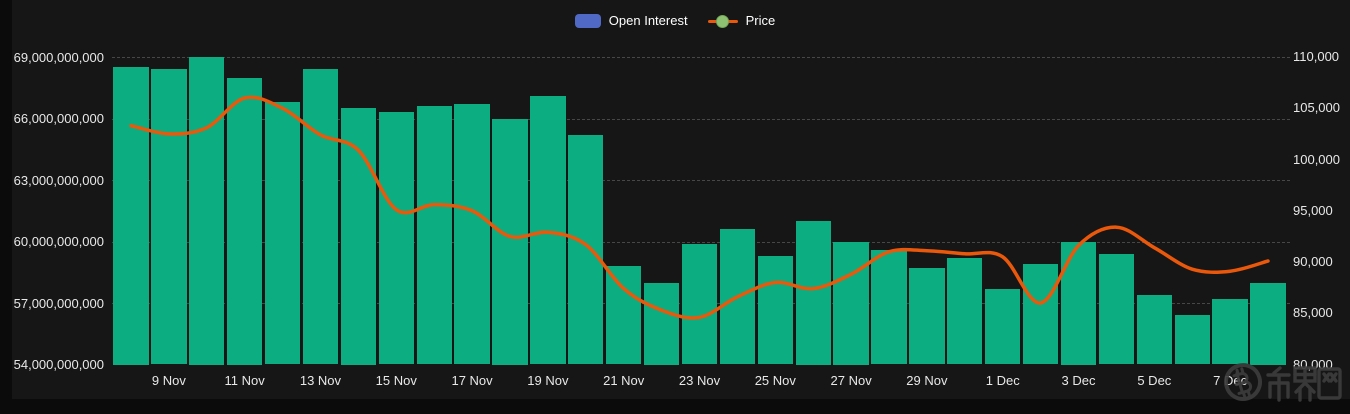 This screenshot has width=1350, height=414. I want to click on bar-25-nov, so click(775, 310).